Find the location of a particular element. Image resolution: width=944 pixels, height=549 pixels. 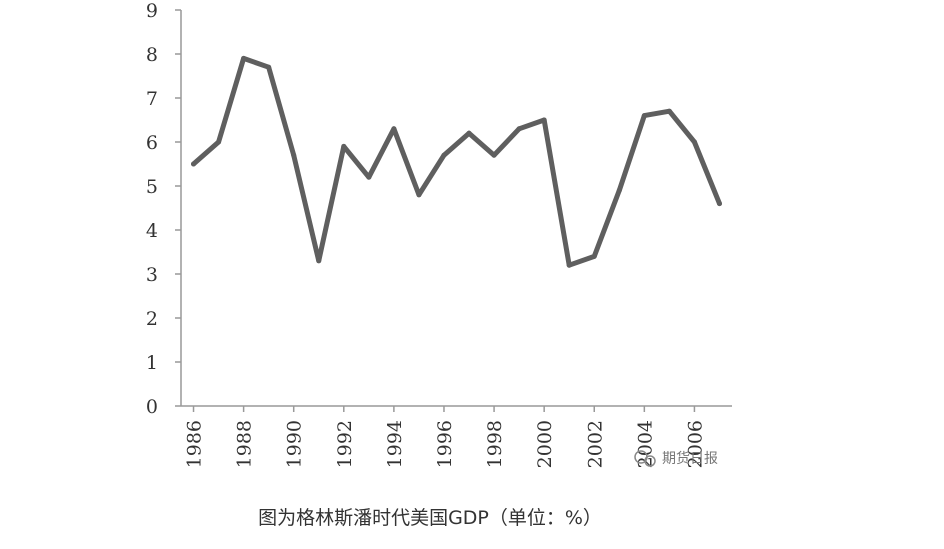

x-tick-label: 1992 is located at coordinates (345, 444).